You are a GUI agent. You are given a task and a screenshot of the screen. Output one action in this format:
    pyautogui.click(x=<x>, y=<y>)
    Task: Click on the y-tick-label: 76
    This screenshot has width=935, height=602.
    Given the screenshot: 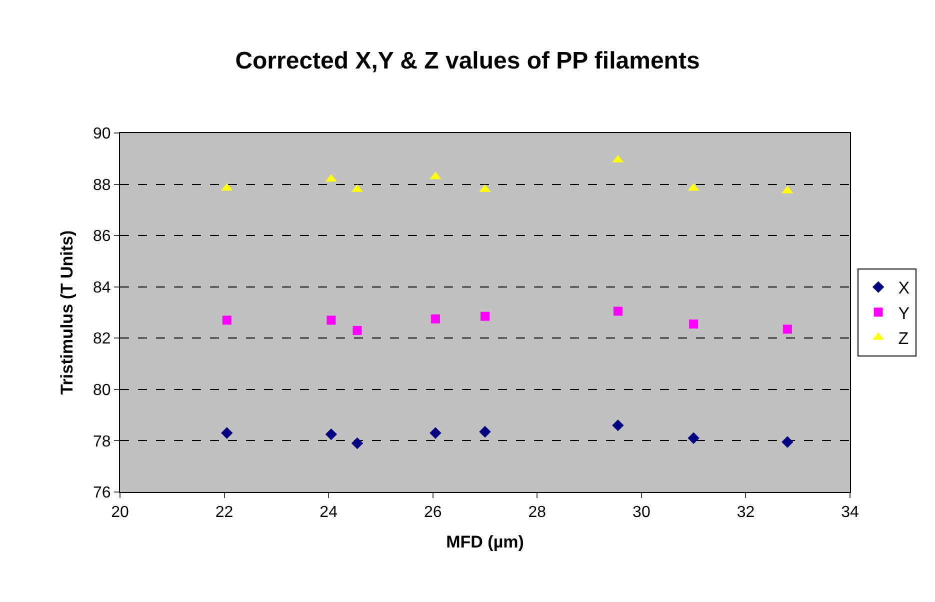 What is the action you would take?
    pyautogui.click(x=102, y=493)
    